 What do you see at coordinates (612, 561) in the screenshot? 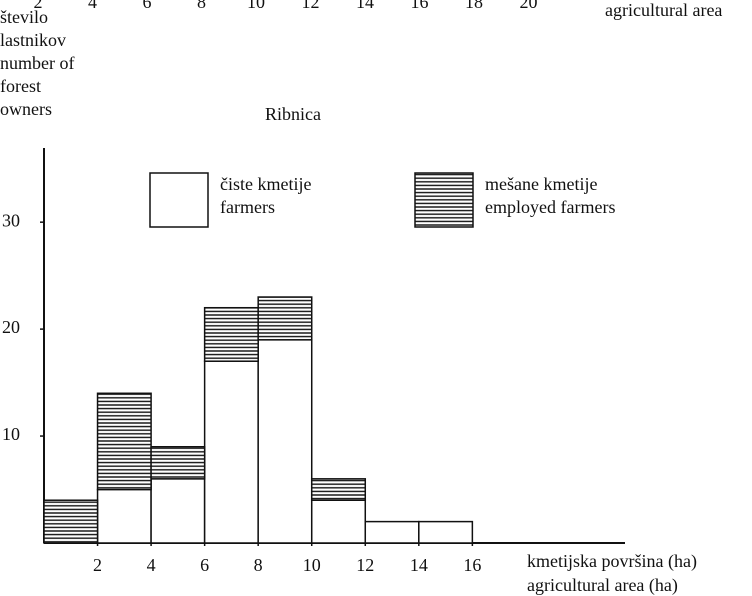
I see `x-axis-label: kmetijska površina (ha)` at bounding box center [612, 561].